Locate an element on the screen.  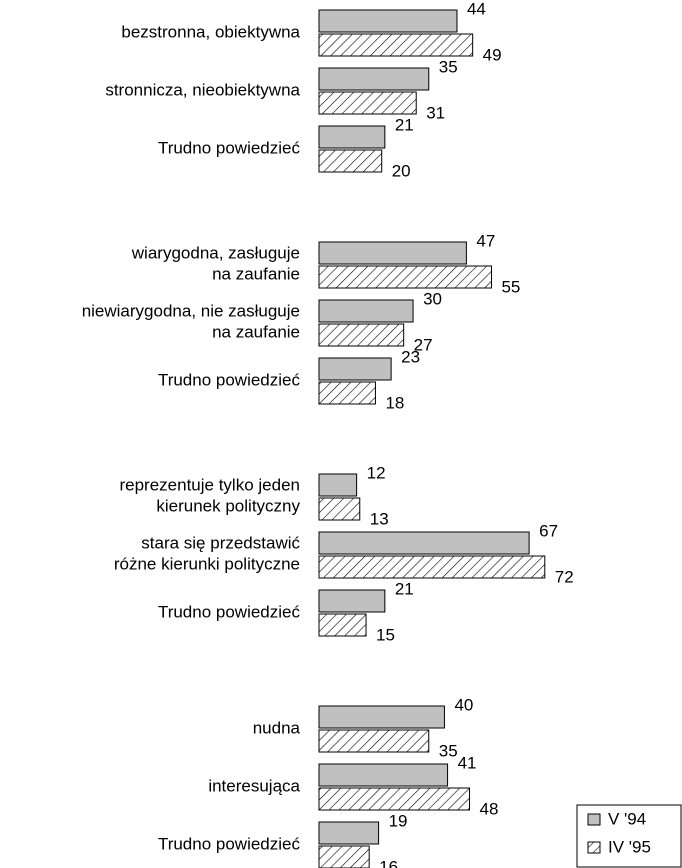
category-label: stronnicza, nieobiektywna is located at coordinates (202, 89).